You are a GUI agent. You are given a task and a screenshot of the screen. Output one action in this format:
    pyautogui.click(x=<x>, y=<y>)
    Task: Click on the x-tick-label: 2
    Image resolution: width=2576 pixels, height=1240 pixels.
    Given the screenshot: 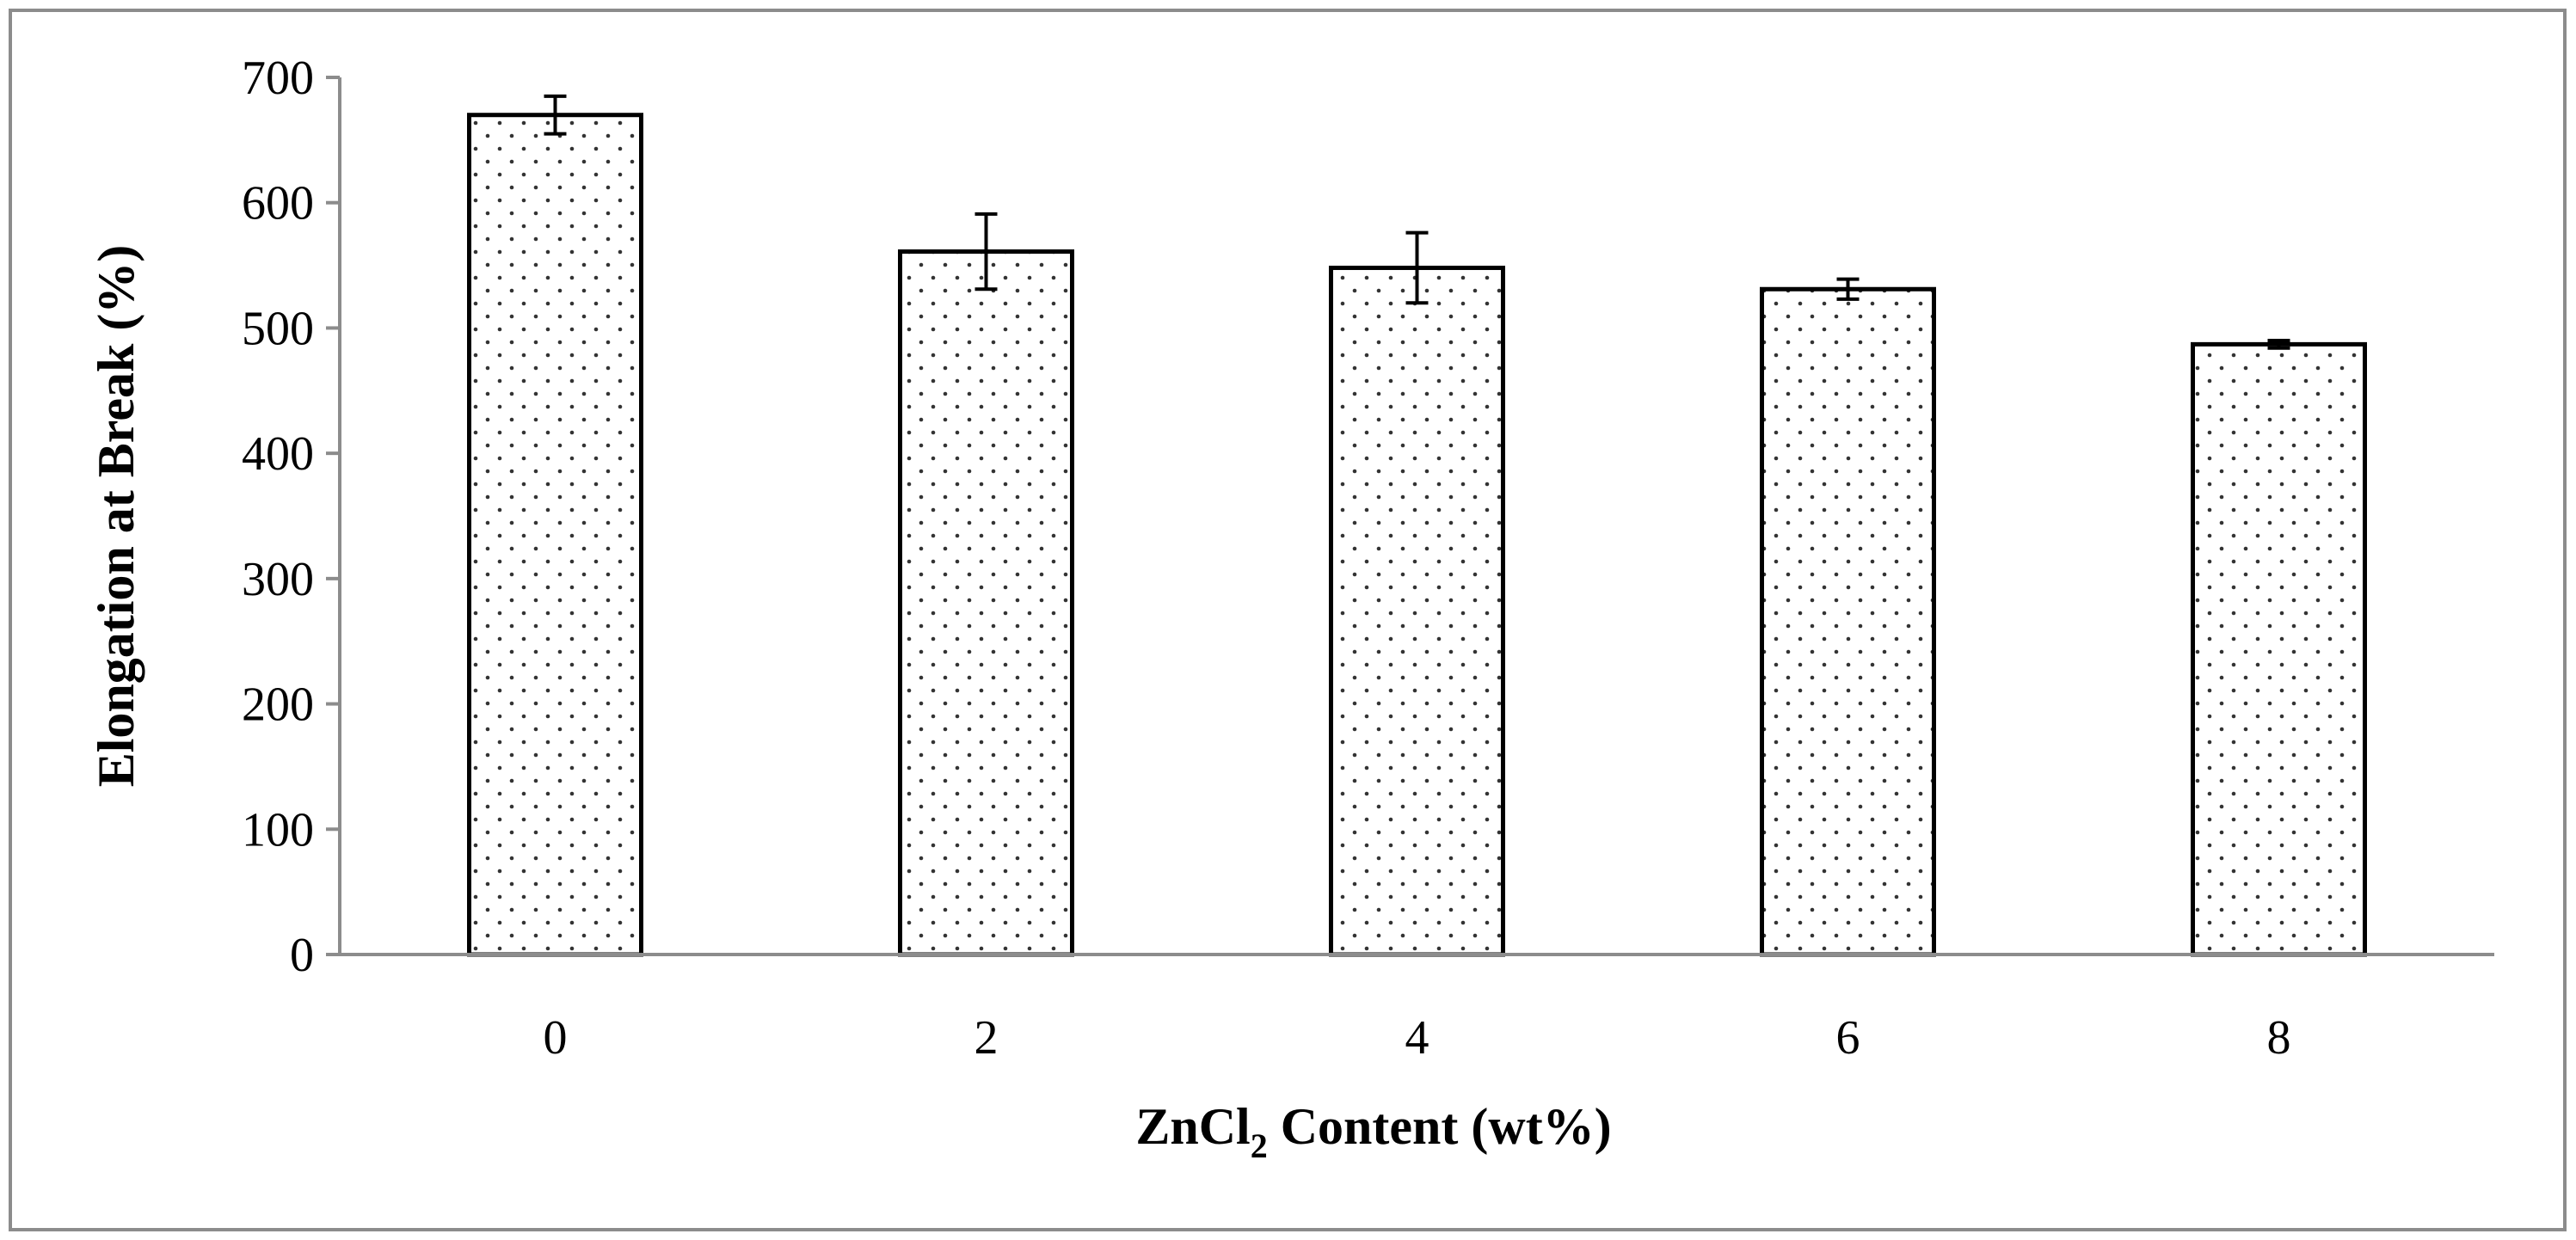 What is the action you would take?
    pyautogui.click(x=986, y=1038)
    